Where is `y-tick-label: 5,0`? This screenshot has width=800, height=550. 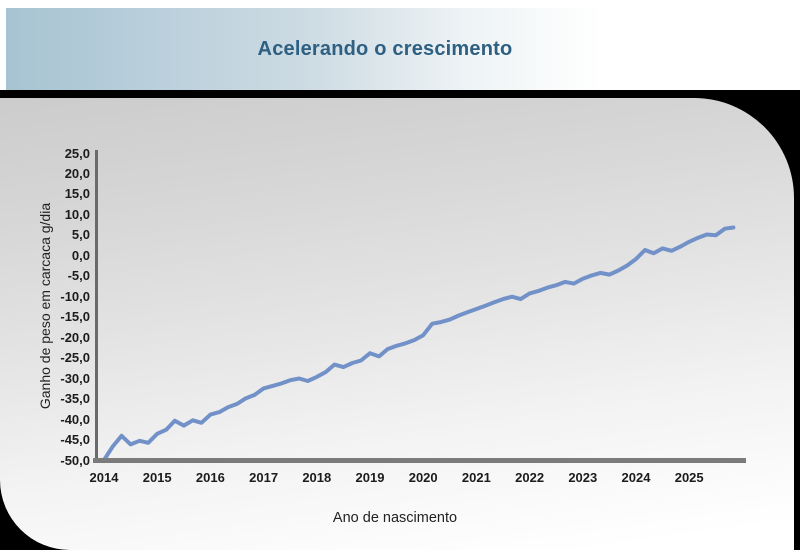 y-tick-label: 5,0 is located at coordinates (80, 235).